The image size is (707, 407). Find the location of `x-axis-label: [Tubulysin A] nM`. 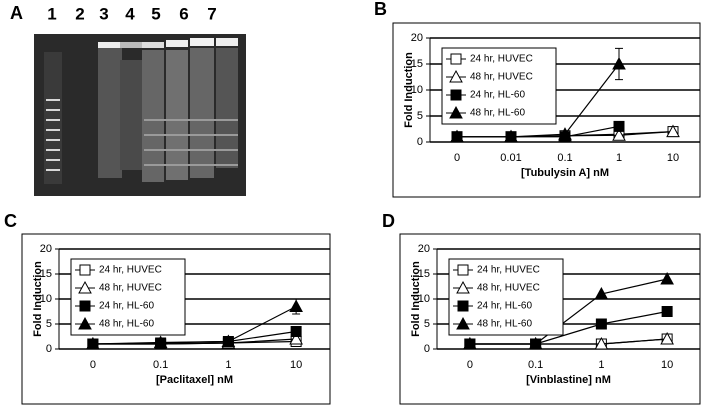

x-axis-label: [Tubulysin A] nM is located at coordinates (565, 173).